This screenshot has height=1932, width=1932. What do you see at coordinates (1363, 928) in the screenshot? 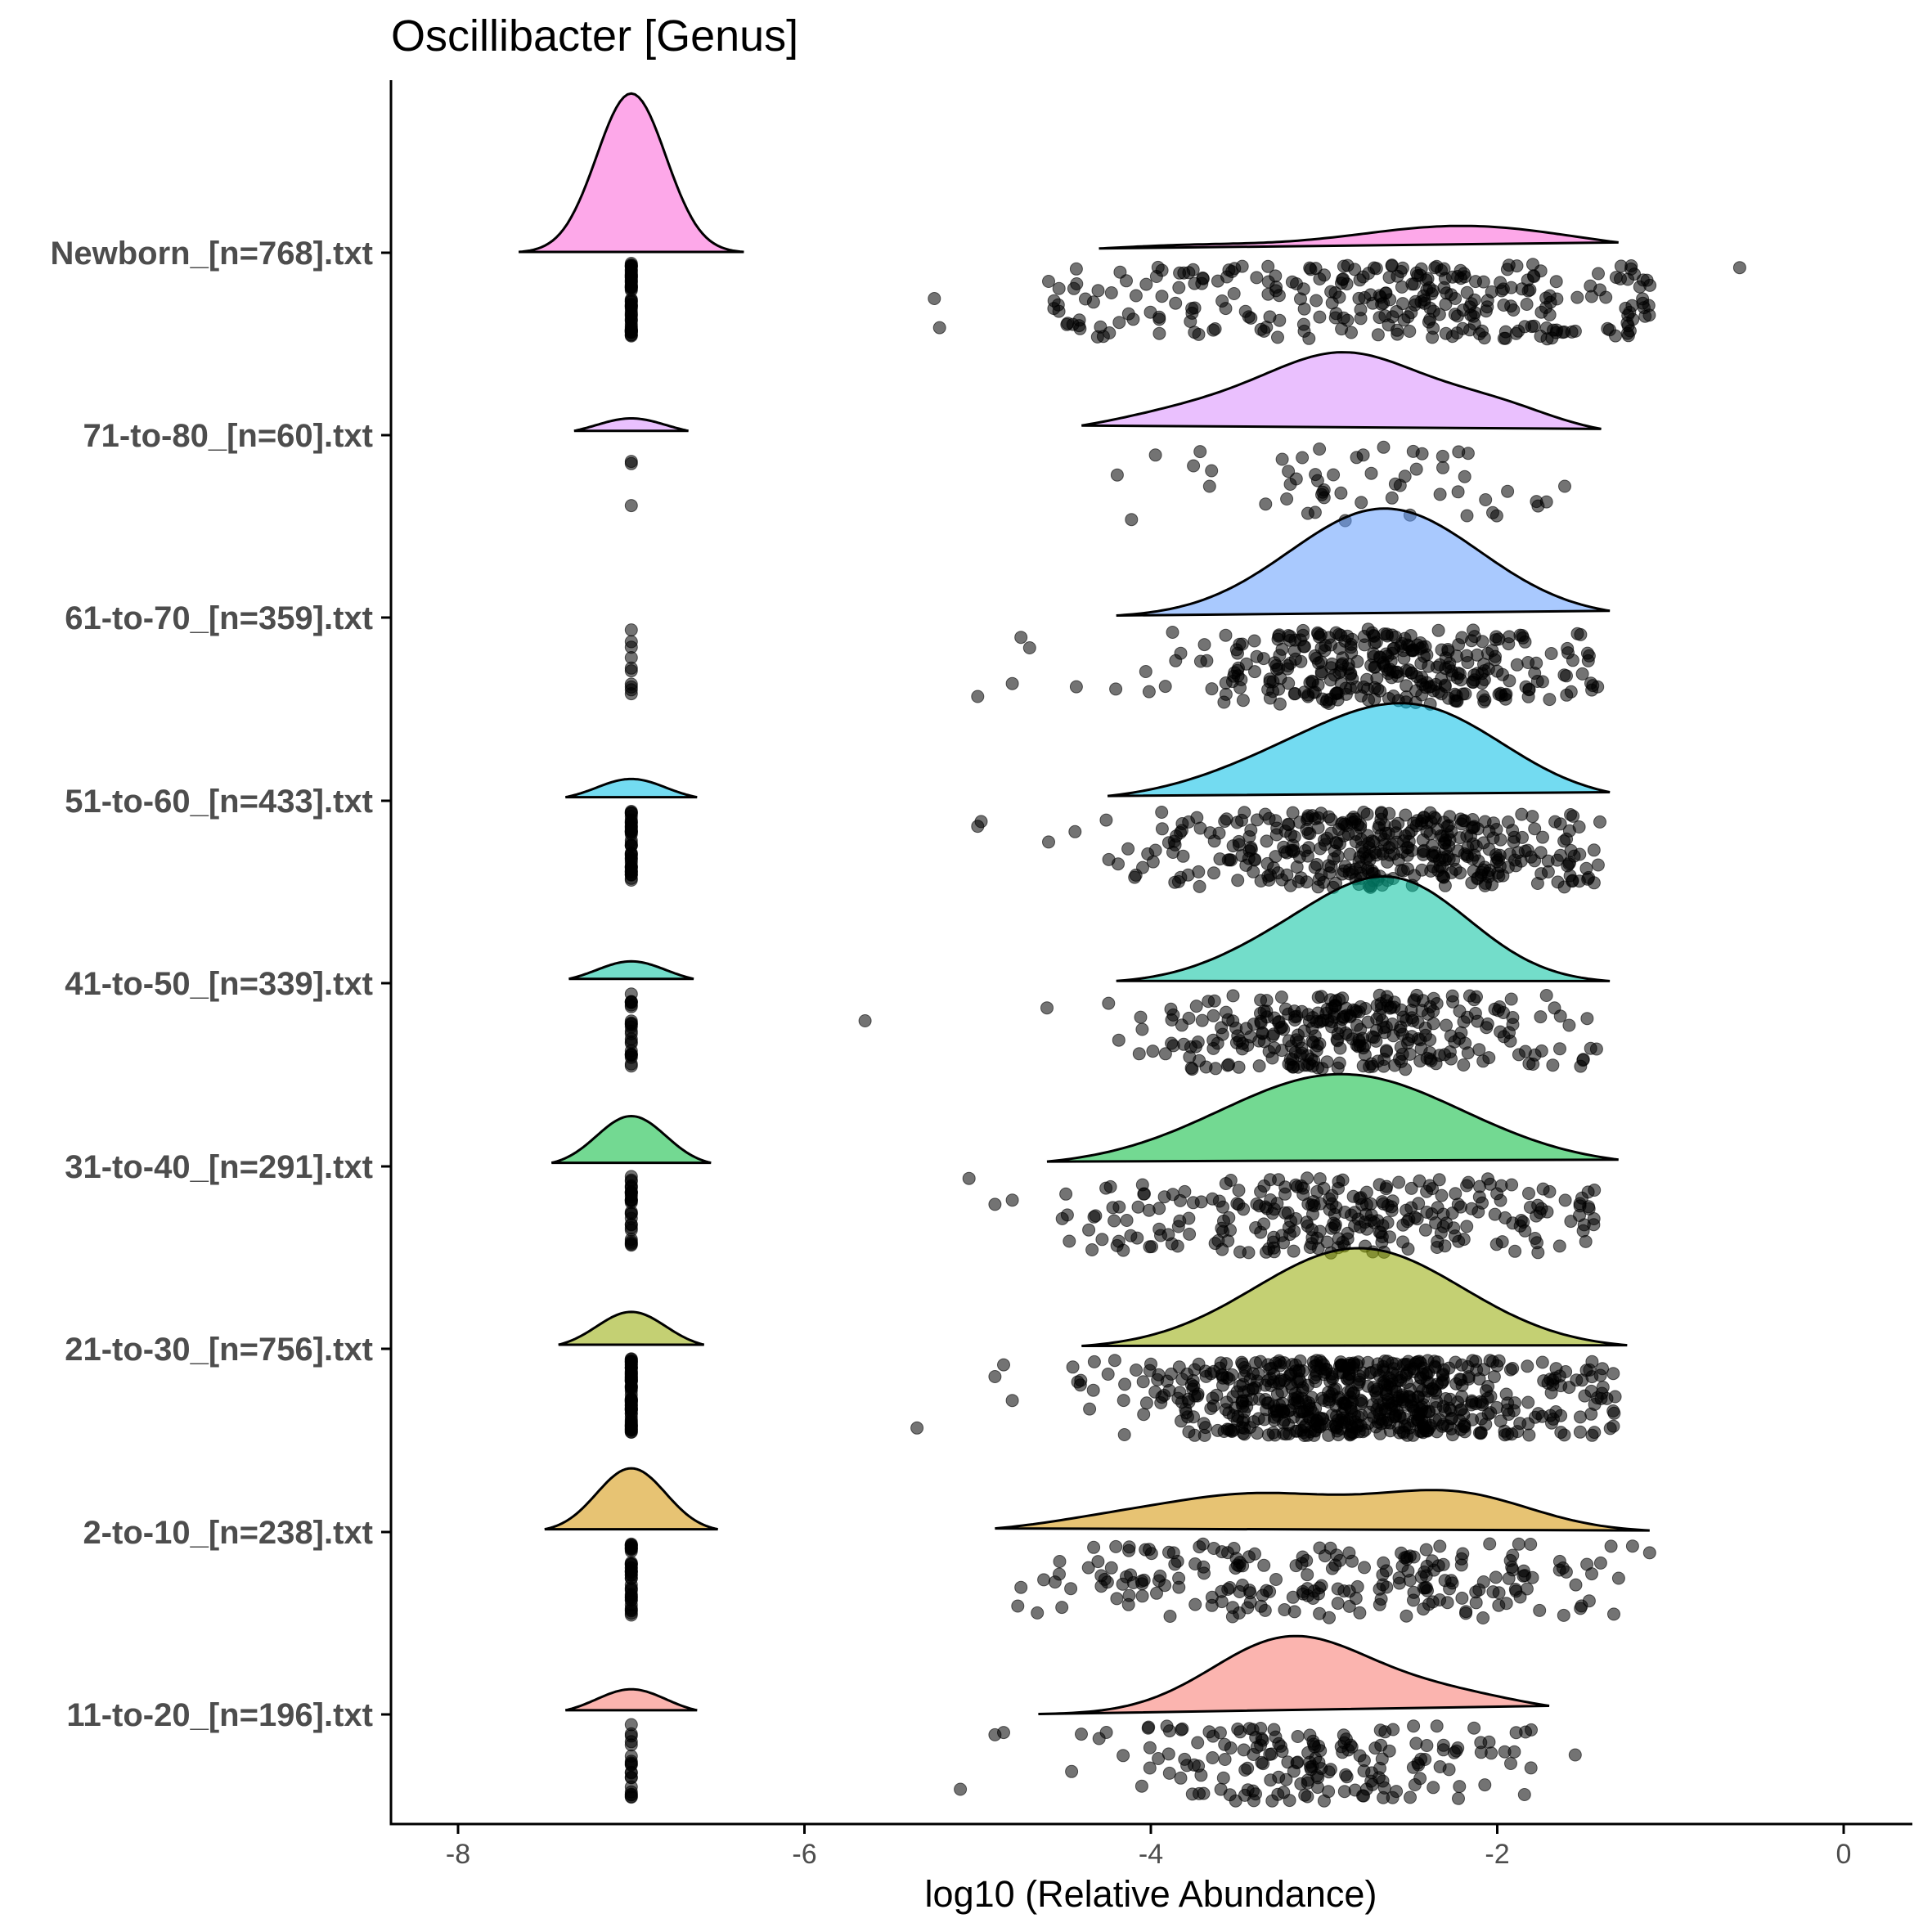
I see `abundance-density-ridge` at bounding box center [1363, 928].